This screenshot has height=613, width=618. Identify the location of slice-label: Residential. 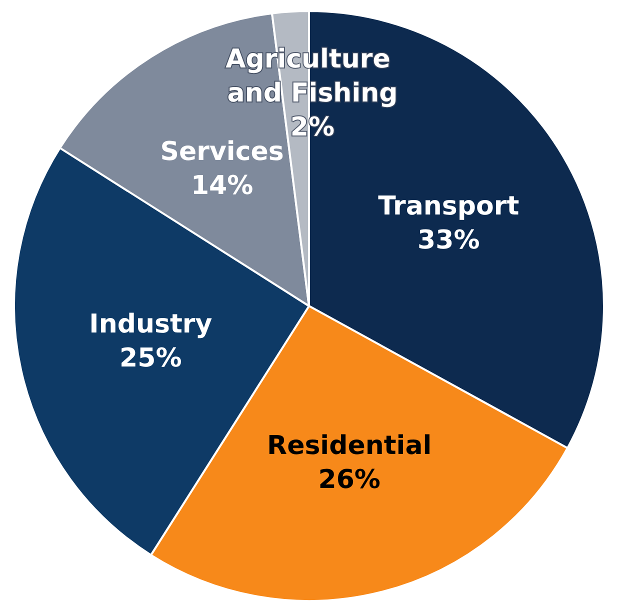
(349, 446).